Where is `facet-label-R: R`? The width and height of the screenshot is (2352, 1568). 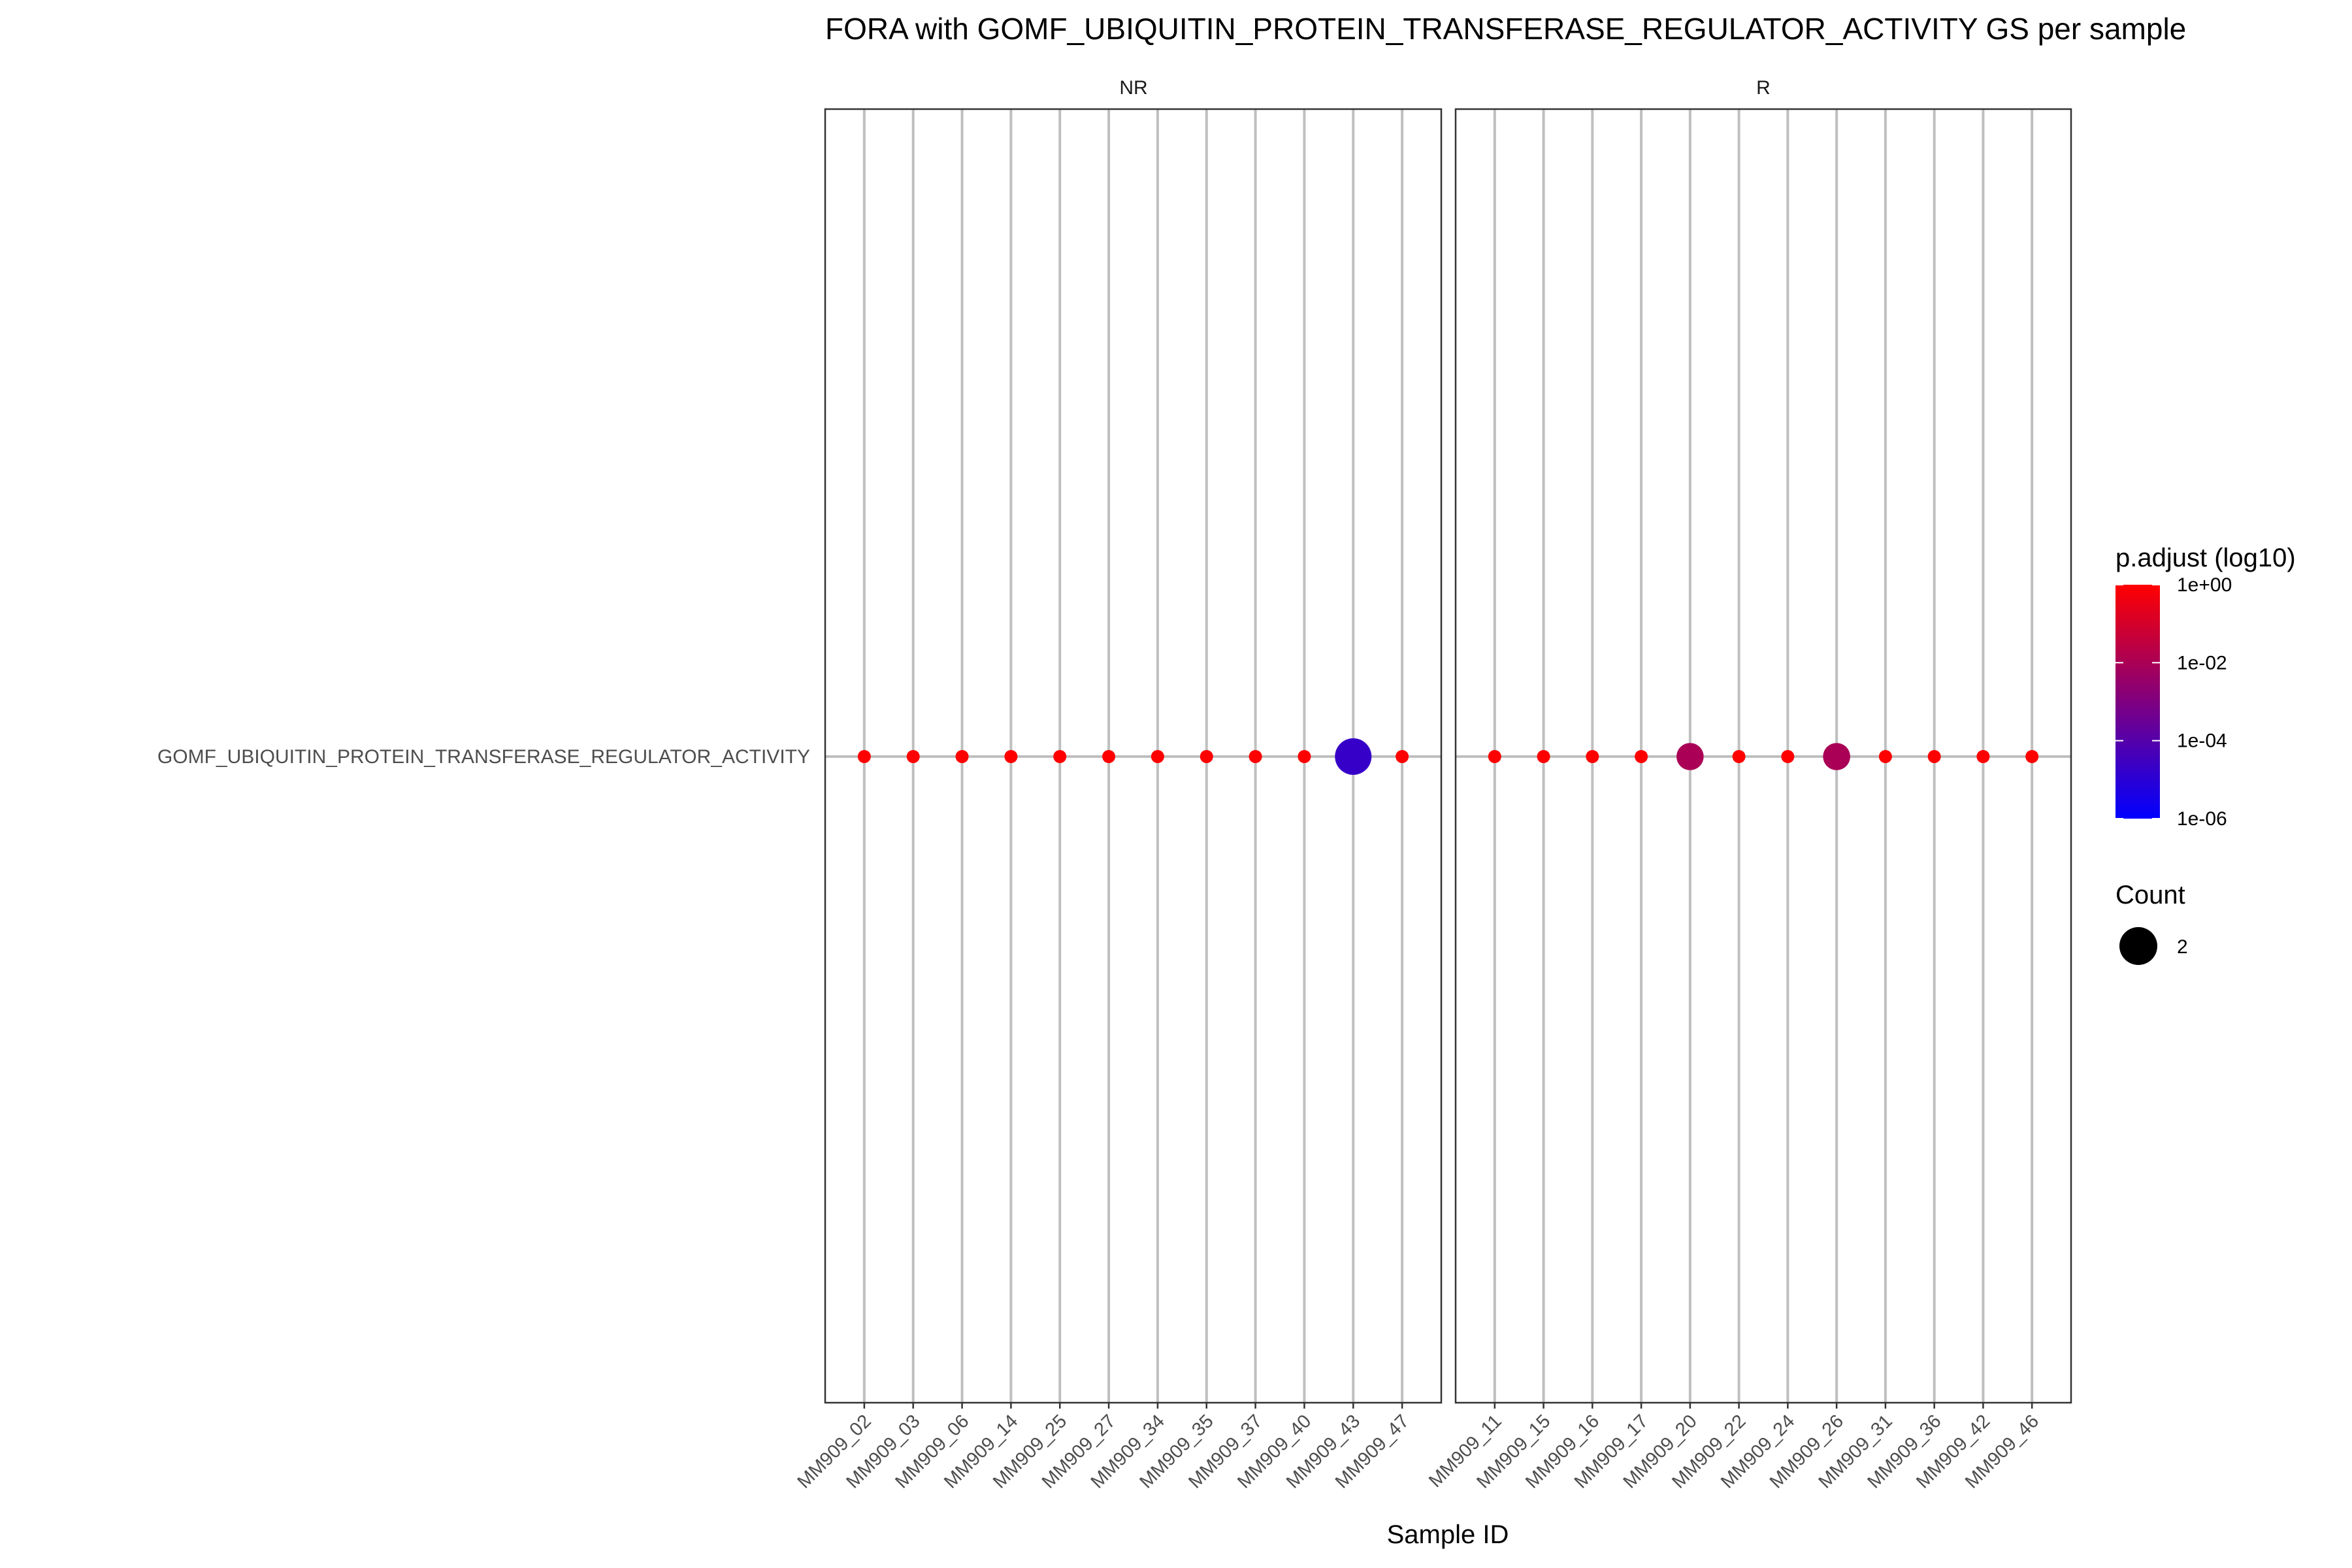 facet-label-R: R is located at coordinates (1763, 88).